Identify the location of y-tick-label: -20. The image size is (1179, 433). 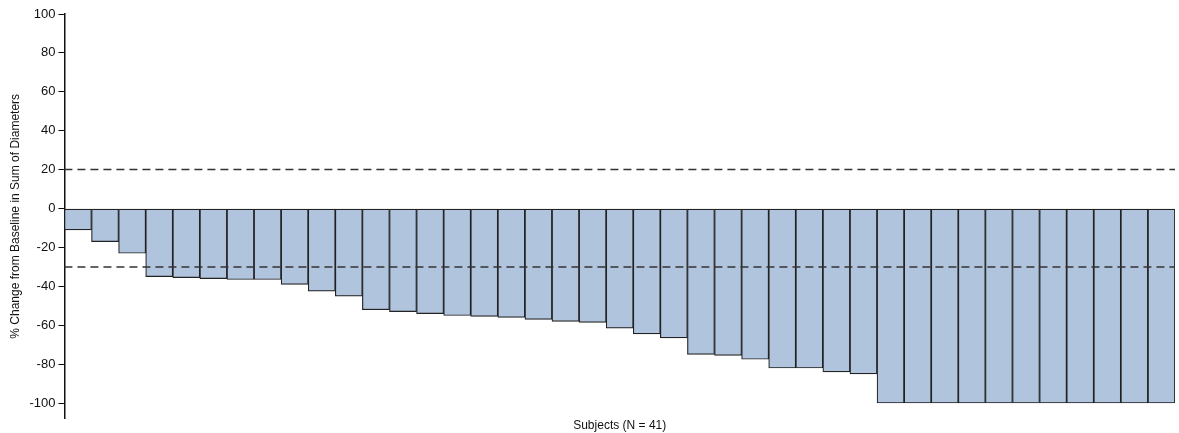
(46, 246).